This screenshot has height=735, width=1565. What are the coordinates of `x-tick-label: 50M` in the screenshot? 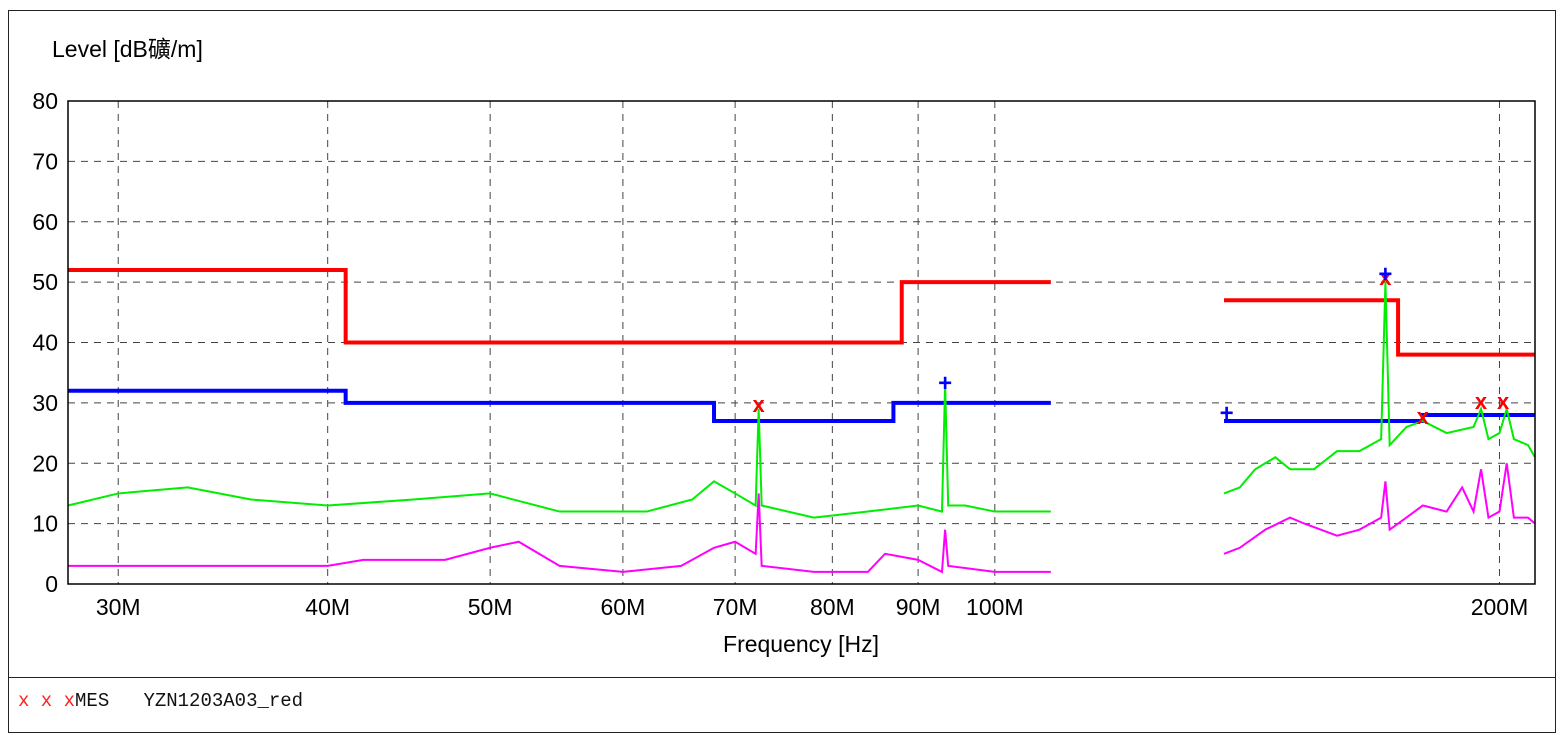 It's located at (490, 607).